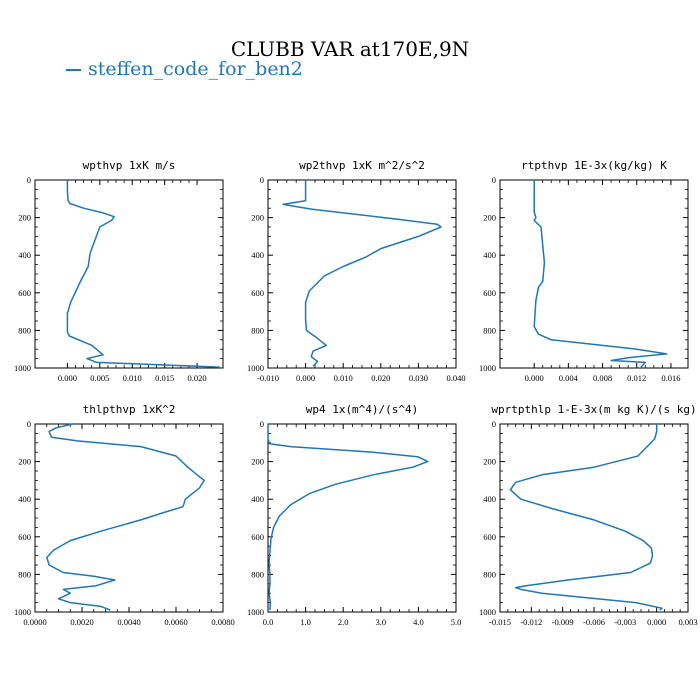 The image size is (700, 700). Describe the element at coordinates (73, 70) in the screenshot. I see `legend-swatch` at that location.